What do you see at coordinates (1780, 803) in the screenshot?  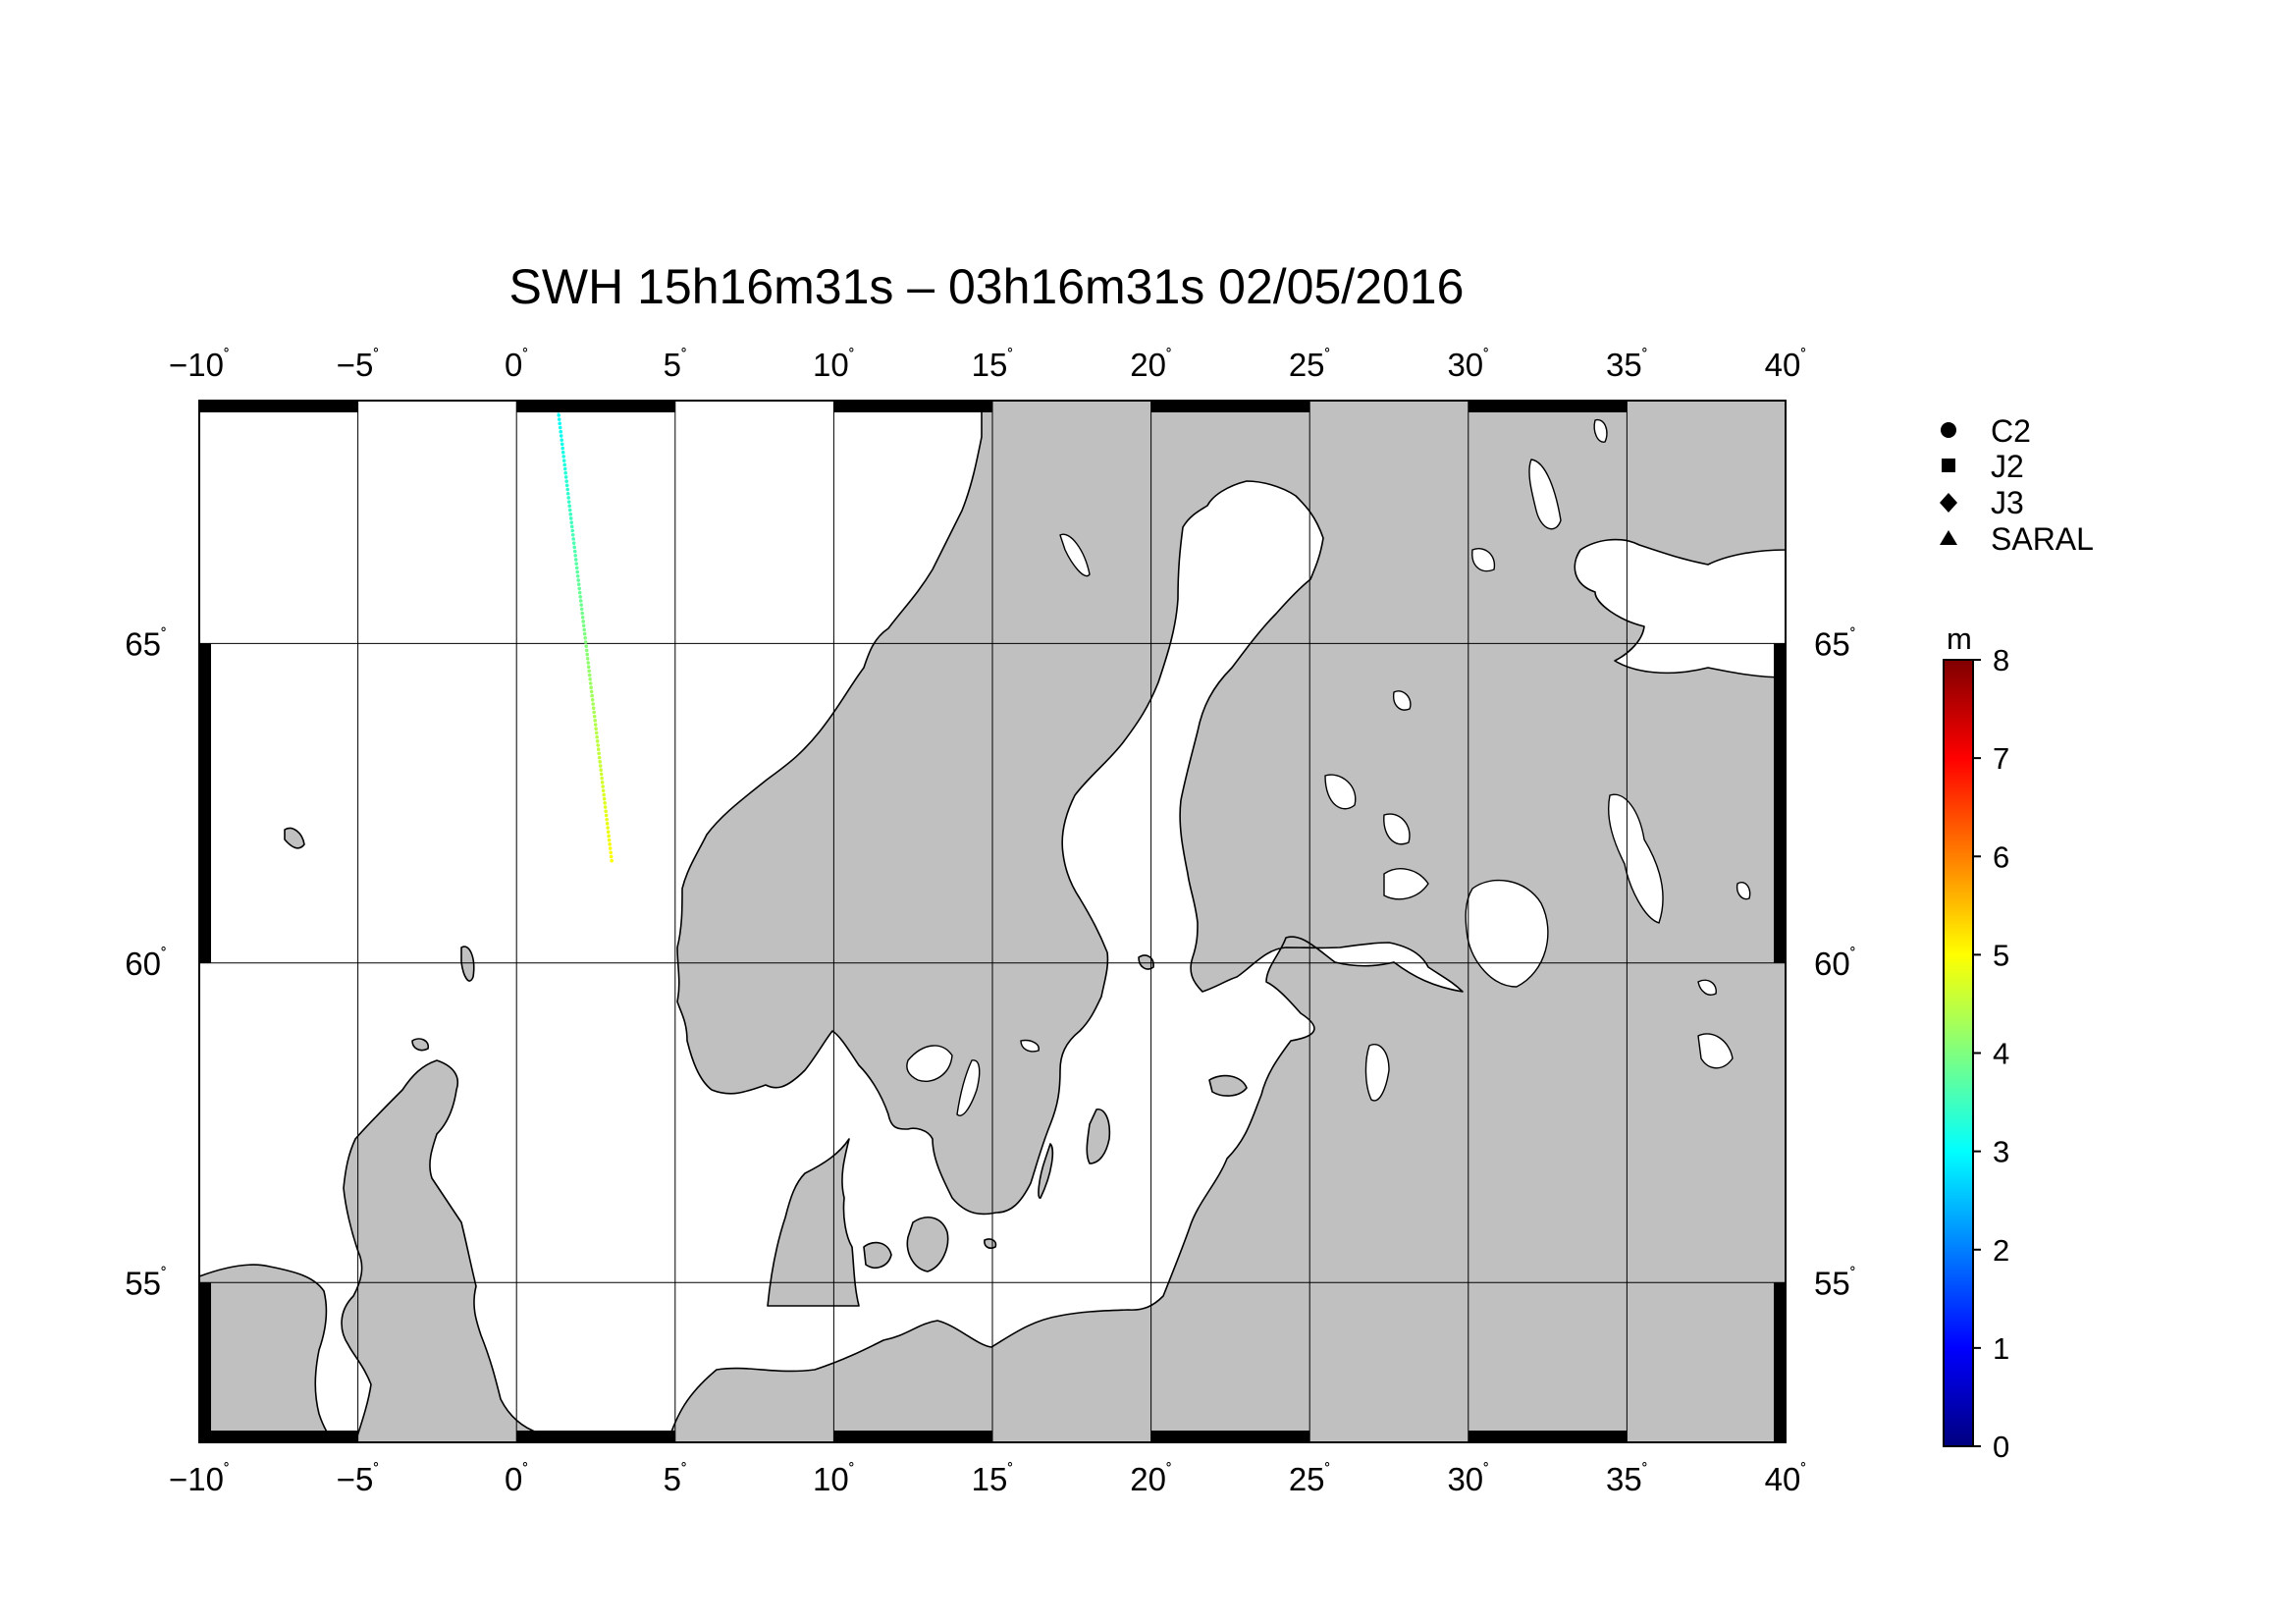 I see `frame-bar-right` at bounding box center [1780, 803].